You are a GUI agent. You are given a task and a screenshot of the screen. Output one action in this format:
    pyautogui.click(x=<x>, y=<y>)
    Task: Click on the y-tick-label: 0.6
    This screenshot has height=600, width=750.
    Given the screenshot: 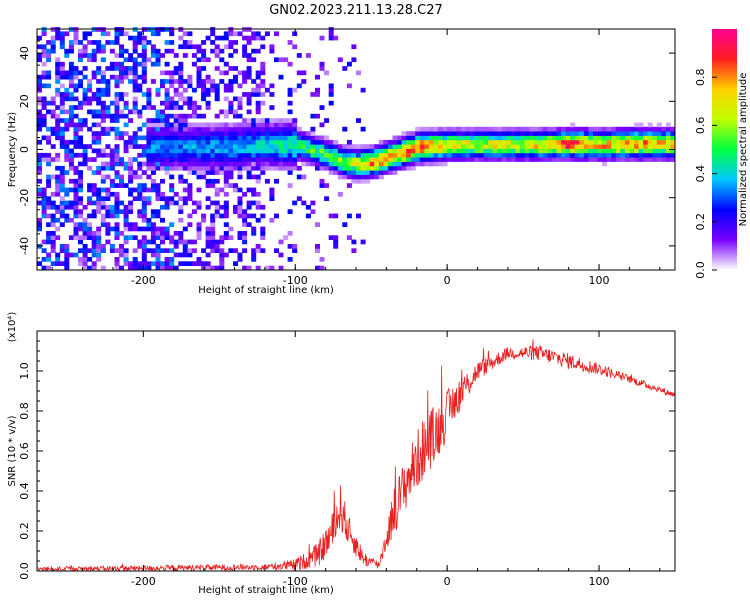 What is the action you would take?
    pyautogui.click(x=24, y=451)
    